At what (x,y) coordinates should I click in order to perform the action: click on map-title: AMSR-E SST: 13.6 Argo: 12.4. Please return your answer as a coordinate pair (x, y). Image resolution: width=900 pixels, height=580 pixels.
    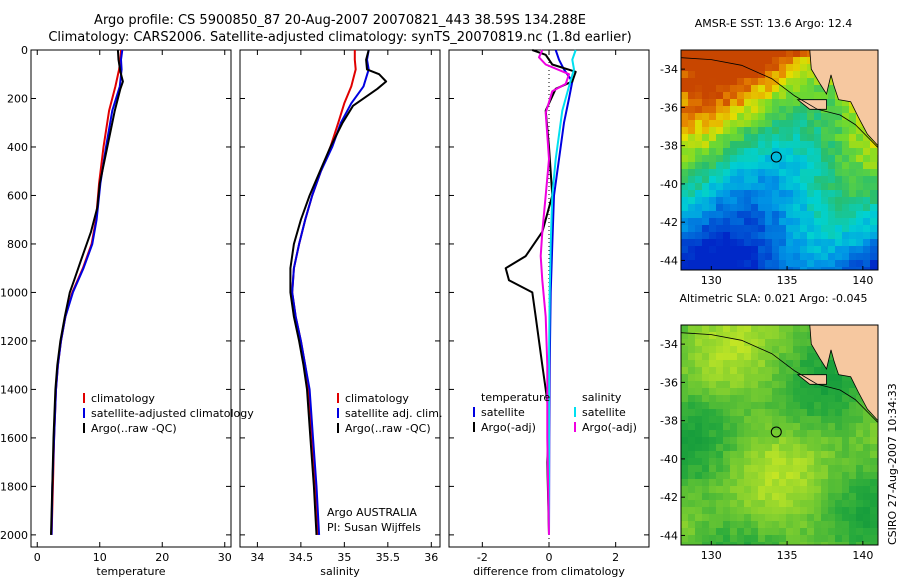
    Looking at the image, I should click on (774, 23).